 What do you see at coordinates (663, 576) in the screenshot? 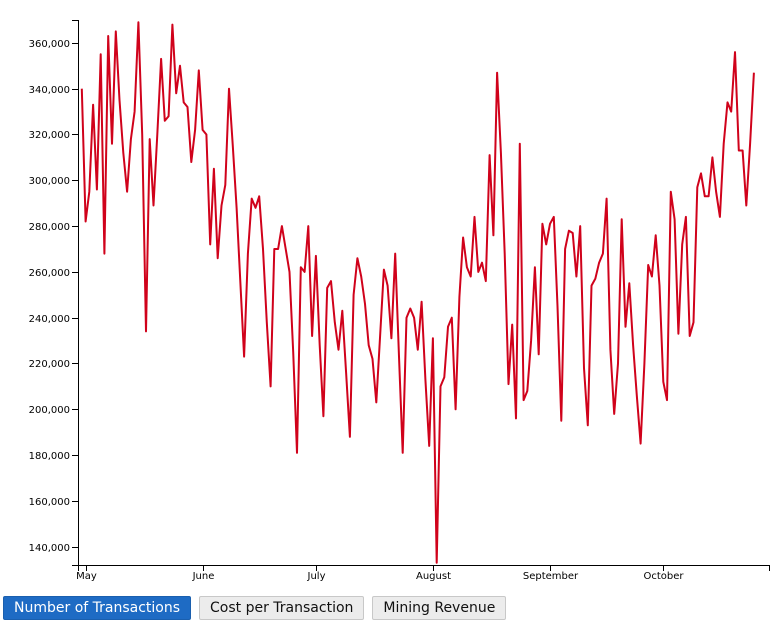
I see `x-tick-label: October` at bounding box center [663, 576].